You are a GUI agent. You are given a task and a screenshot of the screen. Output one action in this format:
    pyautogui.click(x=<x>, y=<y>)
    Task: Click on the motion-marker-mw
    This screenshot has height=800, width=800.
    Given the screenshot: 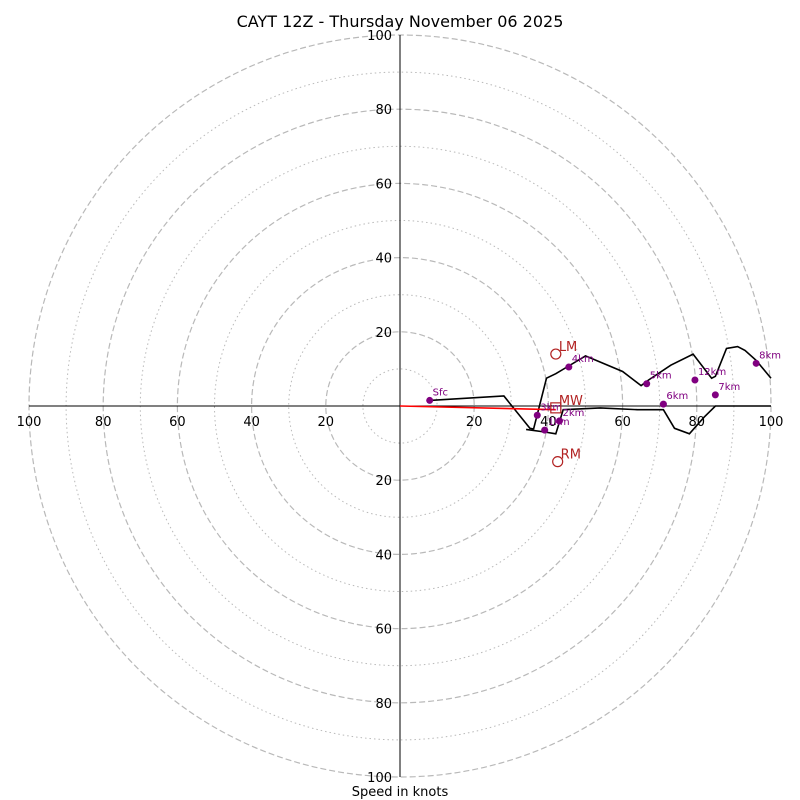 What is the action you would take?
    pyautogui.click(x=556, y=408)
    